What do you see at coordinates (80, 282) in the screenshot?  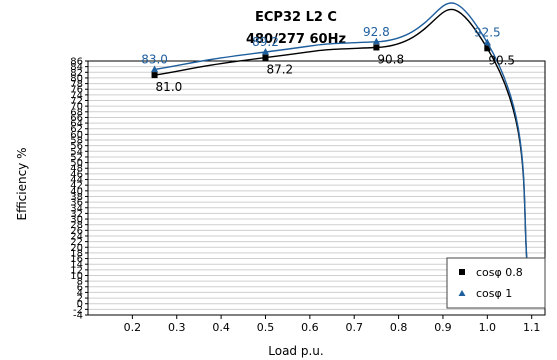 I see `y-tick-label: 8` at bounding box center [80, 282].